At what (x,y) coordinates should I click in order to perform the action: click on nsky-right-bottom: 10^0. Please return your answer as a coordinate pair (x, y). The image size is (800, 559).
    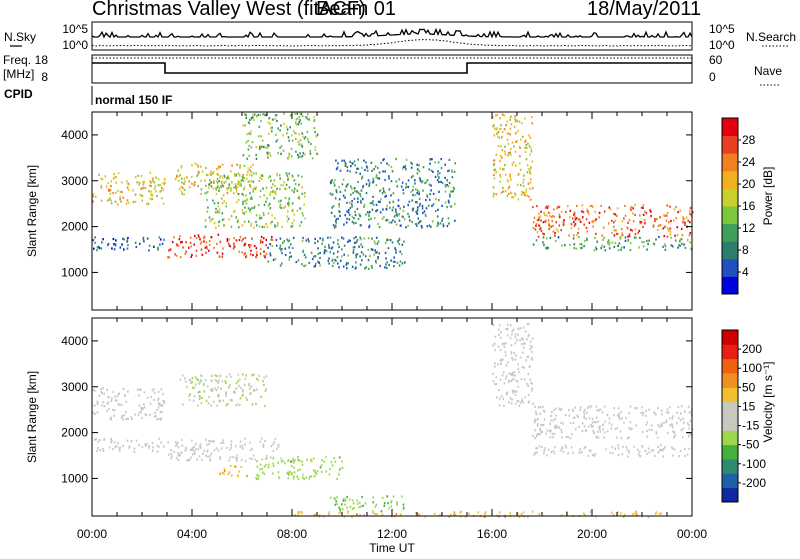
    Looking at the image, I should click on (722, 45).